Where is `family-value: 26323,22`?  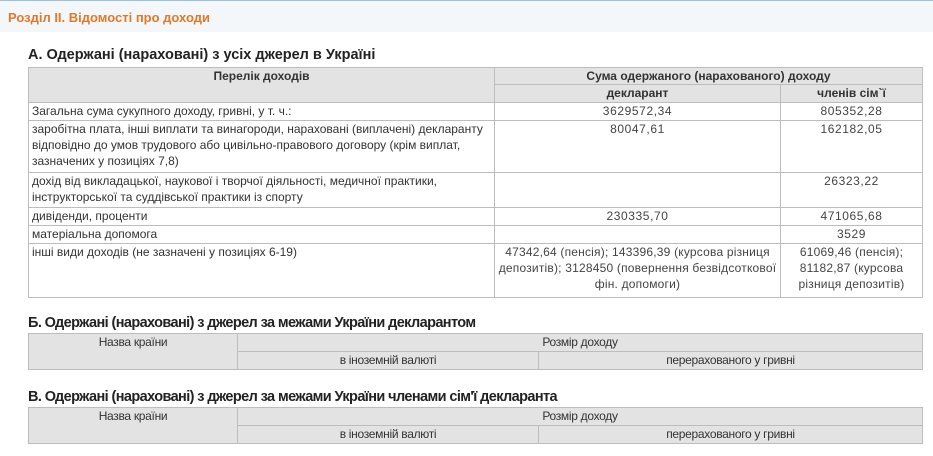 family-value: 26323,22 is located at coordinates (851, 190).